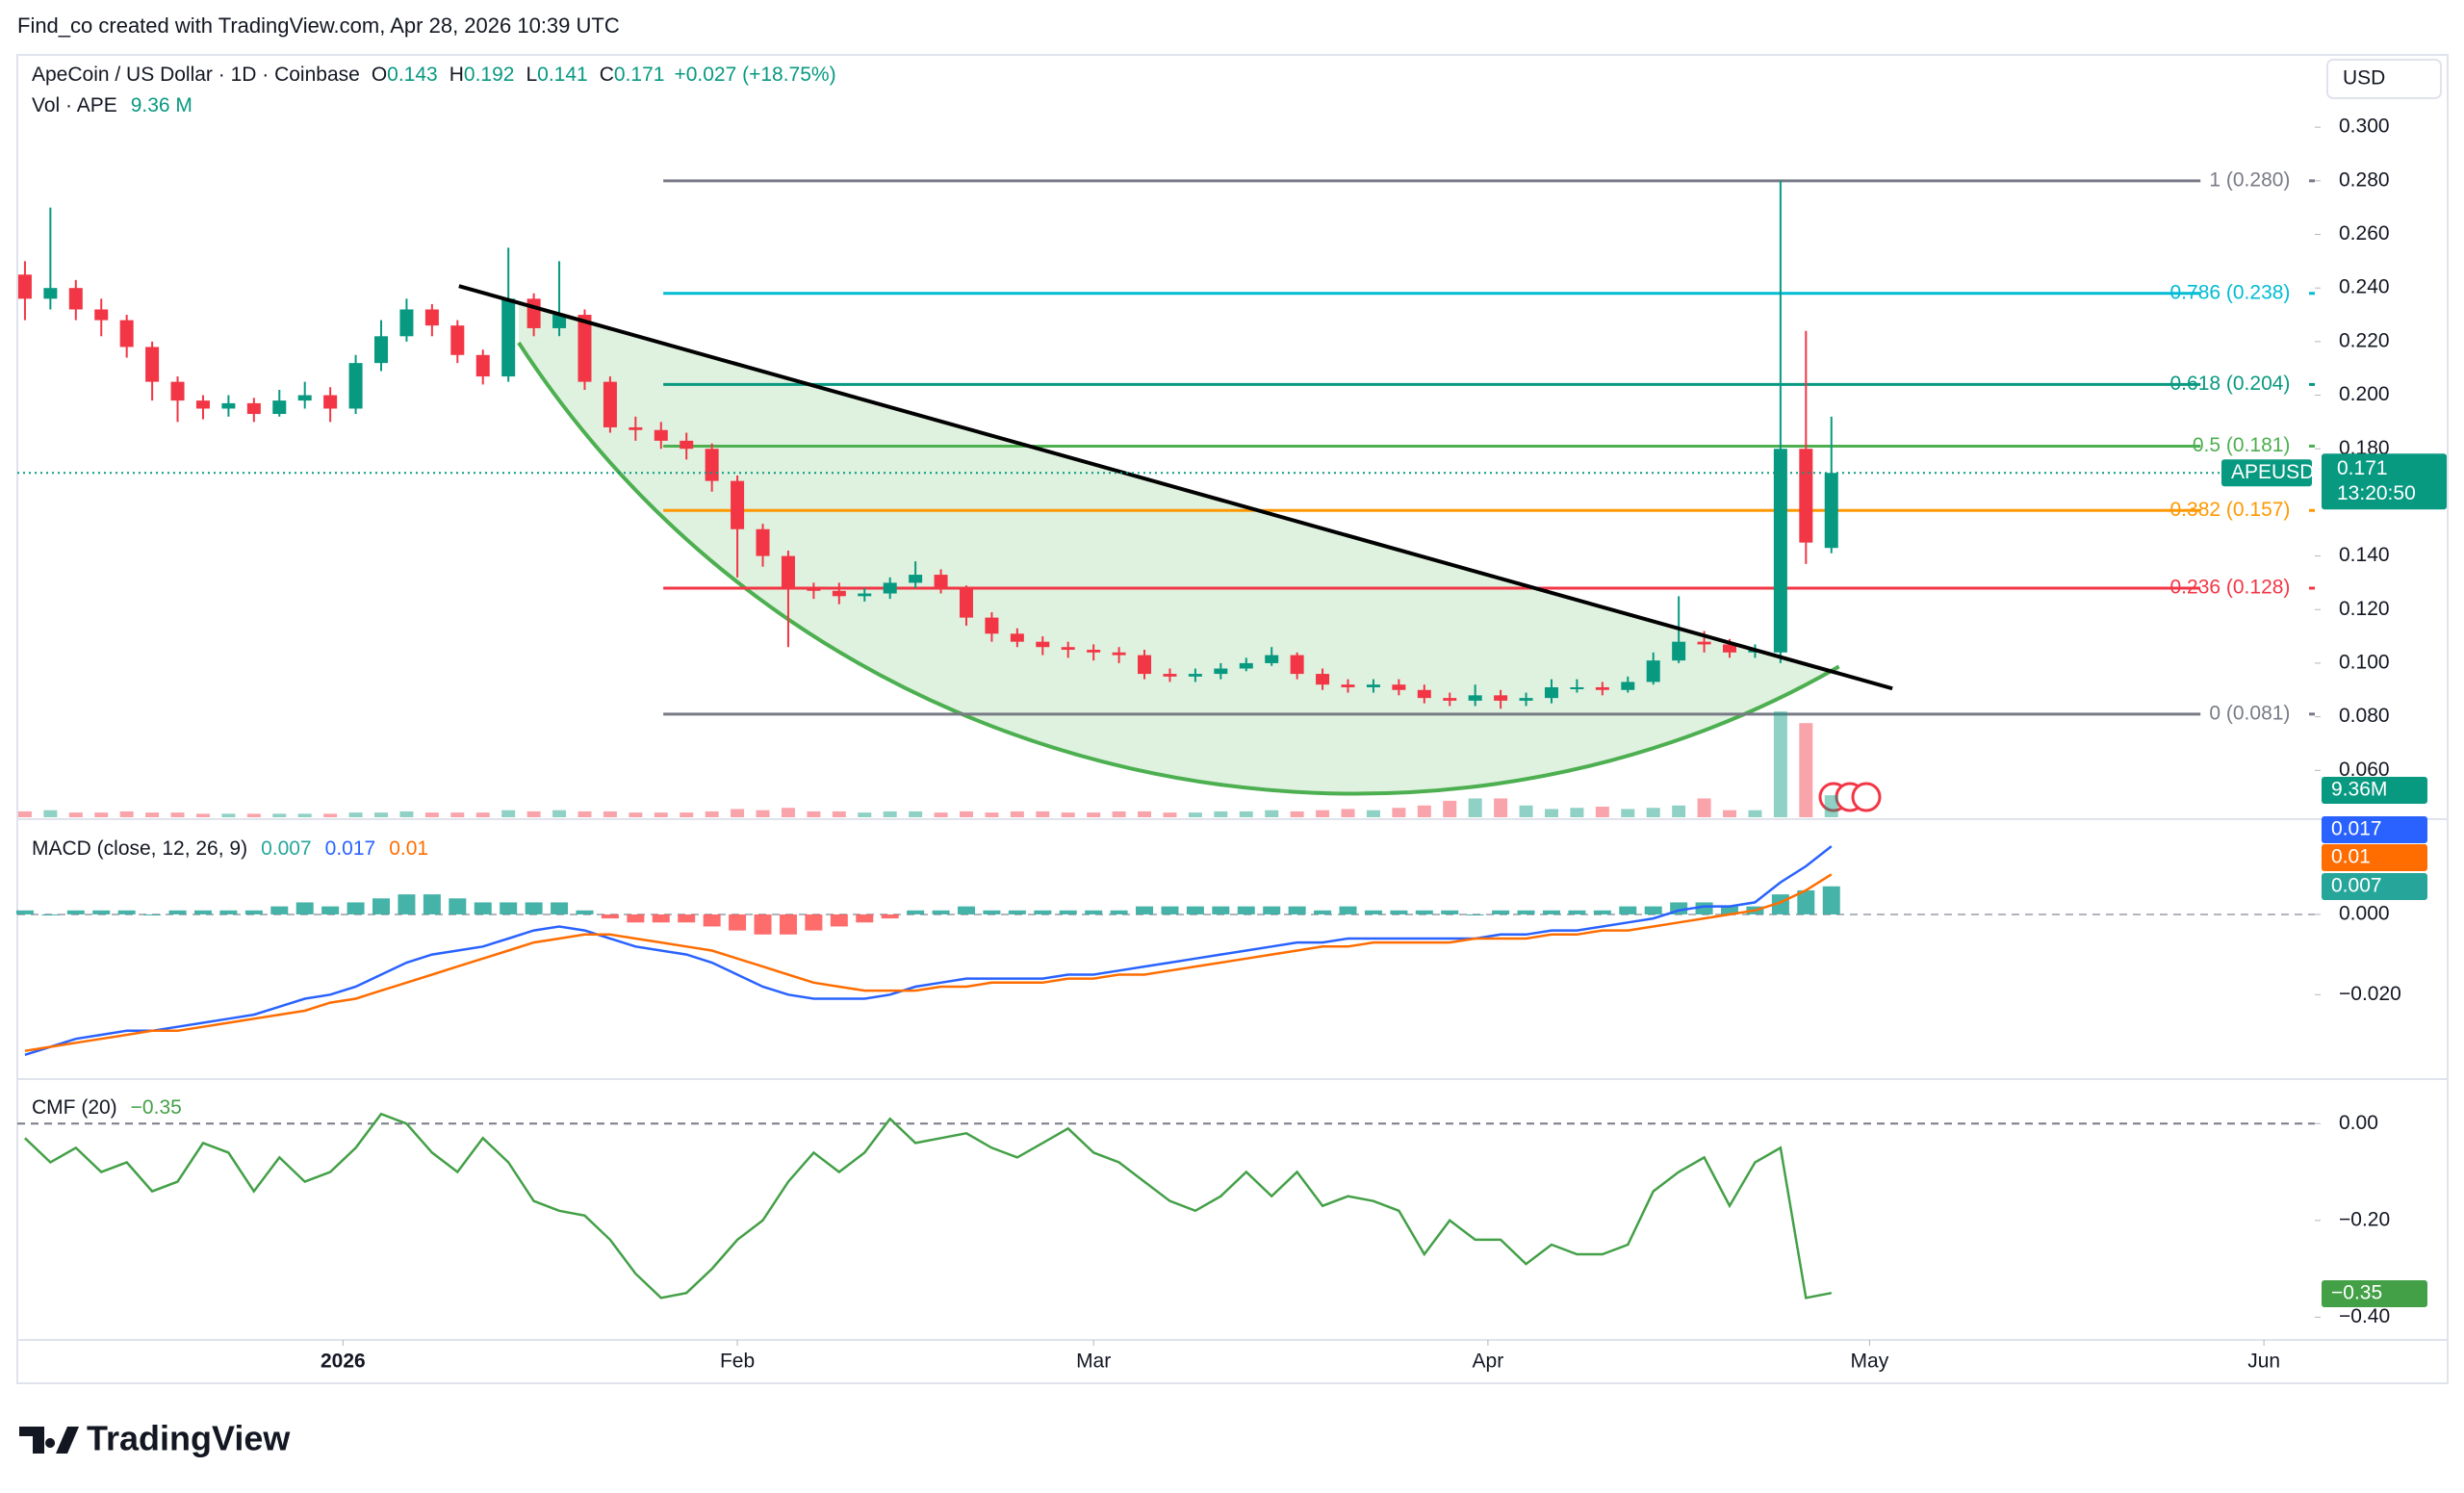 Image resolution: width=2464 pixels, height=1493 pixels. I want to click on x-tick-label: Jun, so click(2263, 1362).